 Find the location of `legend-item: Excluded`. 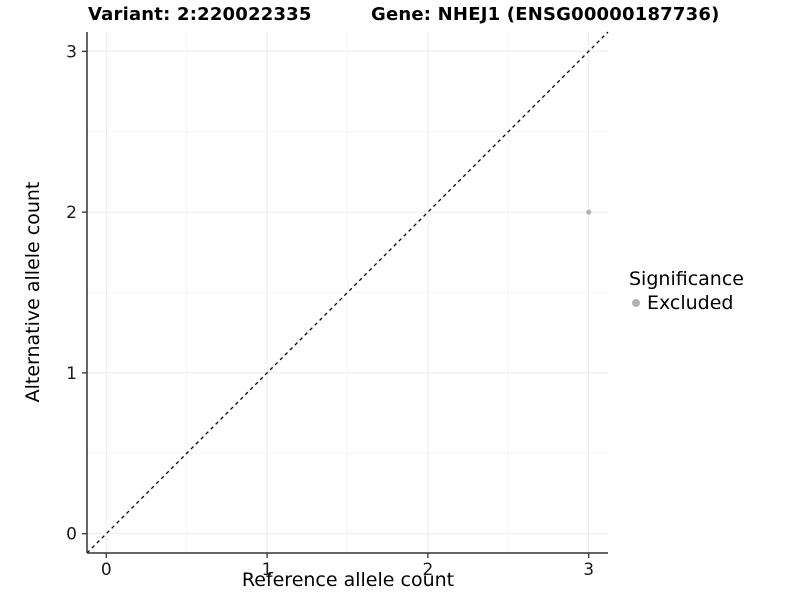

legend-item: Excluded is located at coordinates (686, 303).